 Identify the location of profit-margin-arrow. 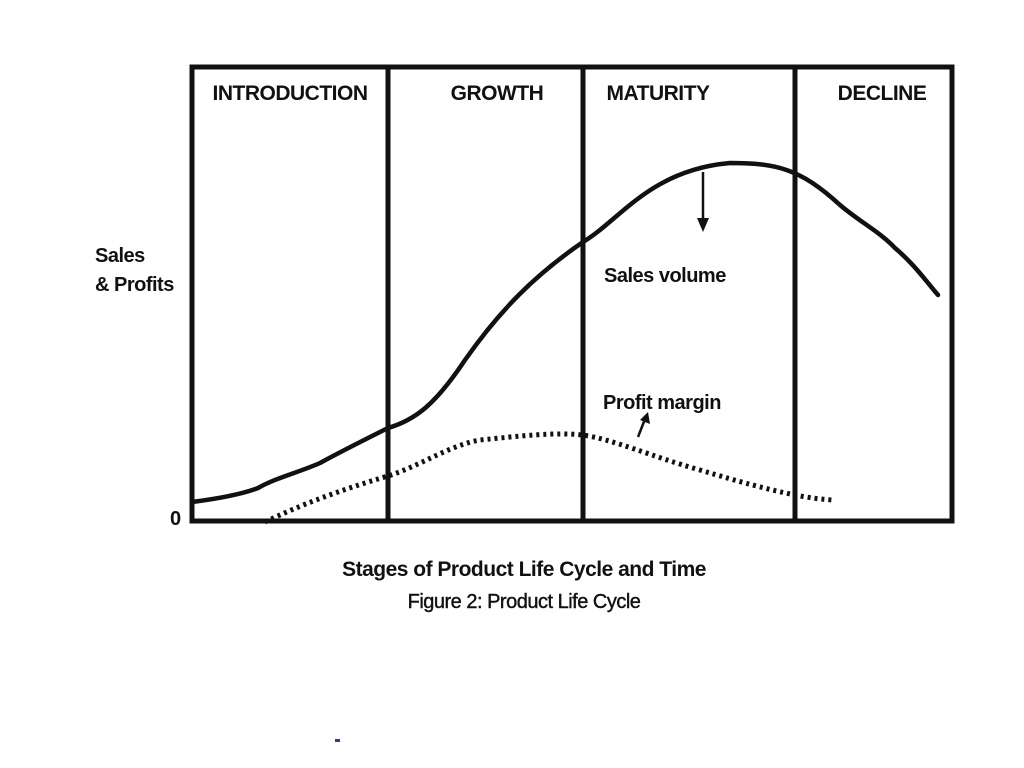
(641, 428).